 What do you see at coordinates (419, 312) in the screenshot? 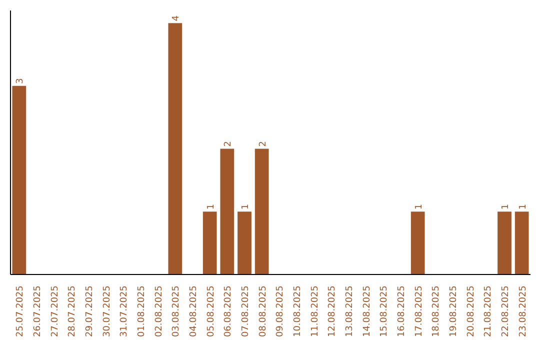
I see `x-tick-label: 17.08.2025` at bounding box center [419, 312].